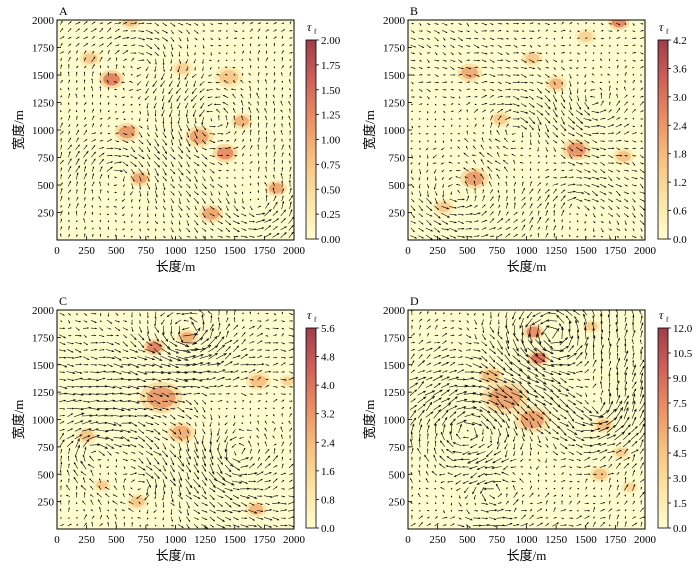 This screenshot has height=579, width=700. Describe the element at coordinates (180, 62) in the screenshot. I see `arrow-15-24-head` at that location.